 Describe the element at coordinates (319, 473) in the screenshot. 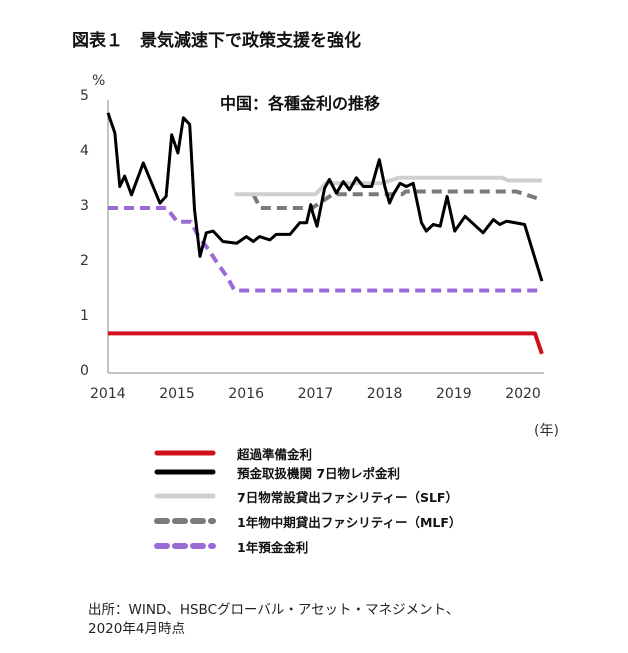

I see `legend-label: 預金取扱機関 7日物レポ金利` at that location.